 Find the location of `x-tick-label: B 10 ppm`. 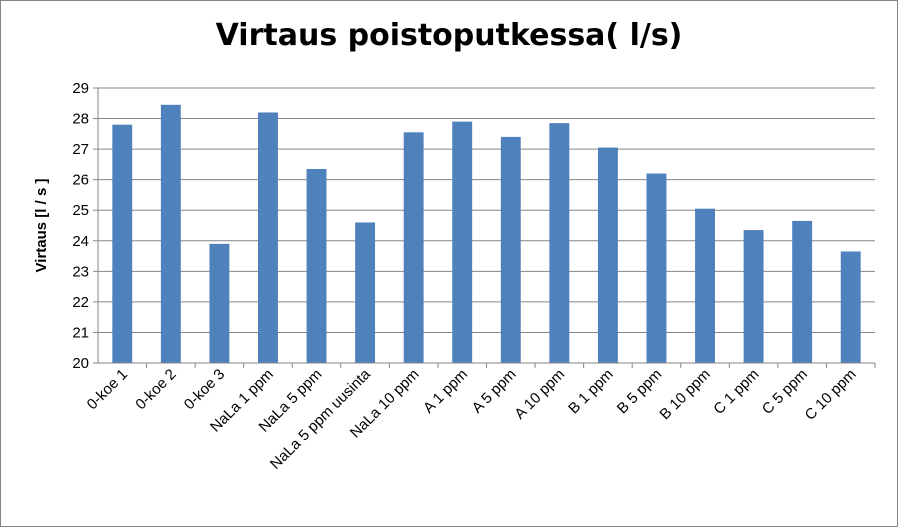

x-tick-label: B 10 ppm is located at coordinates (684, 394).